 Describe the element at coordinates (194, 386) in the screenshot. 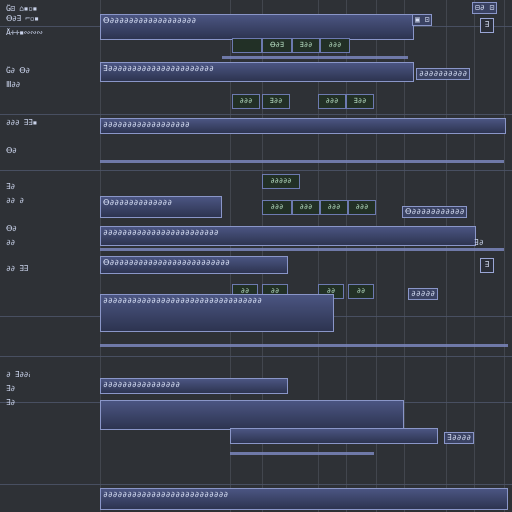

I see `clip-bar: ∂∂∂∂∂∂∂∂∂∂∂∂∂∂∂∂` at that location.